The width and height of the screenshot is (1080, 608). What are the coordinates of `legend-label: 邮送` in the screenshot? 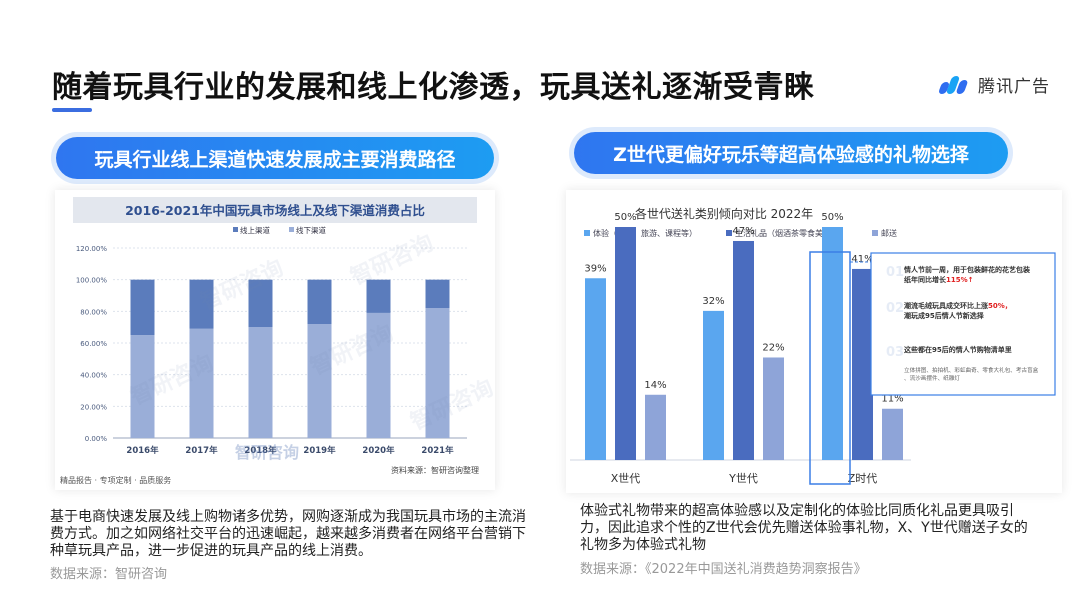 It's located at (889, 233).